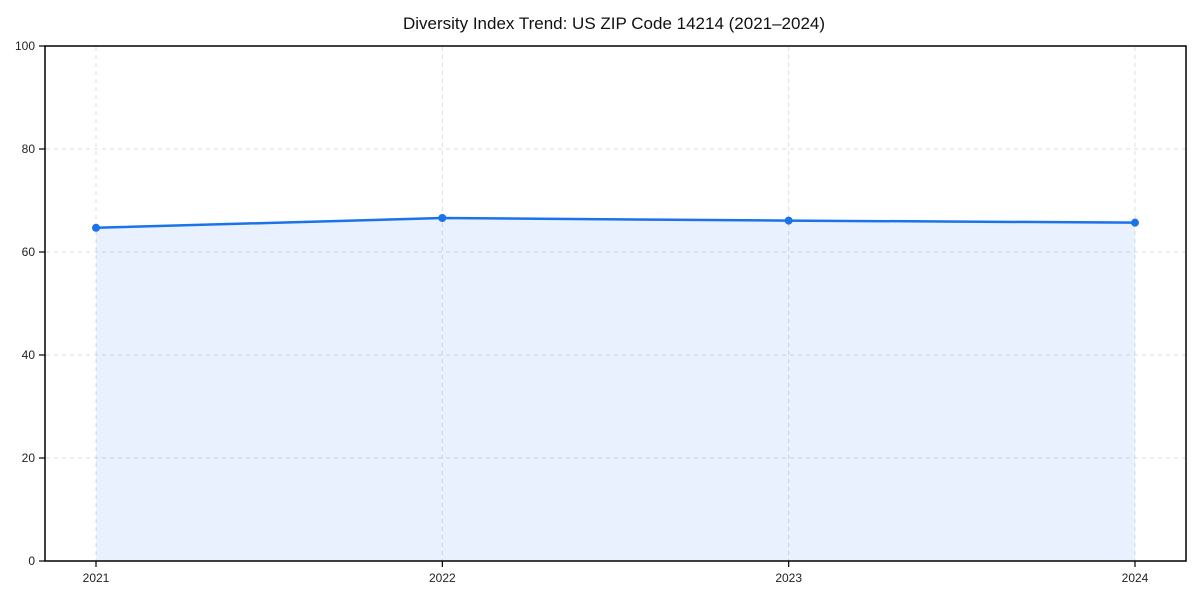  I want to click on trend-line, so click(615, 223).